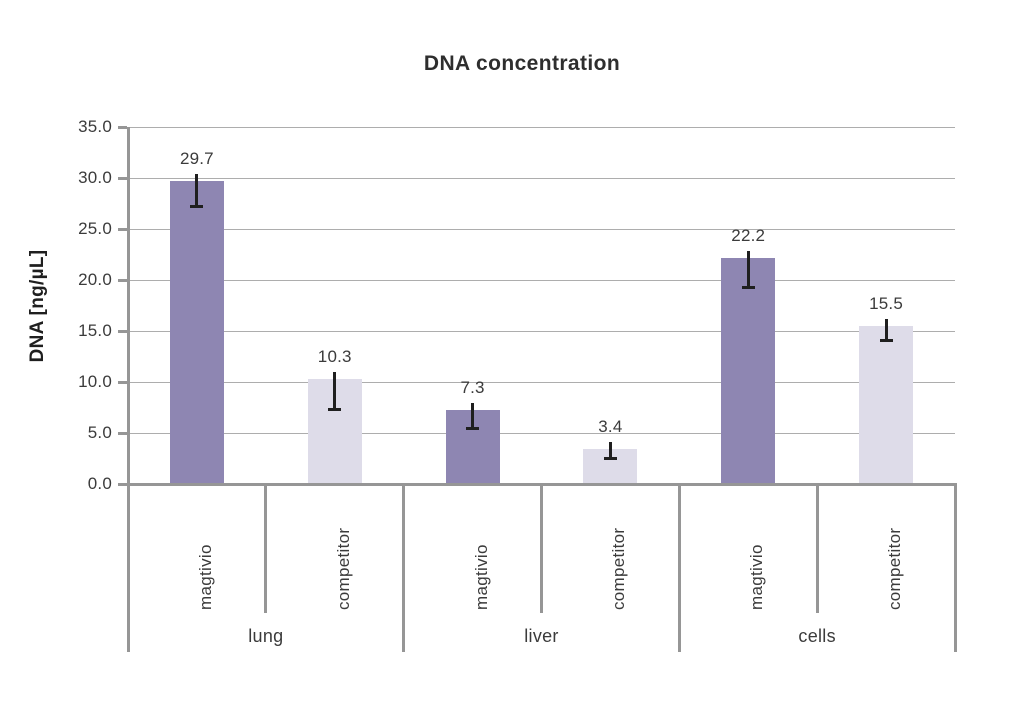 The width and height of the screenshot is (1024, 710). What do you see at coordinates (748, 235) in the screenshot?
I see `bar-value-label: 22.2` at bounding box center [748, 235].